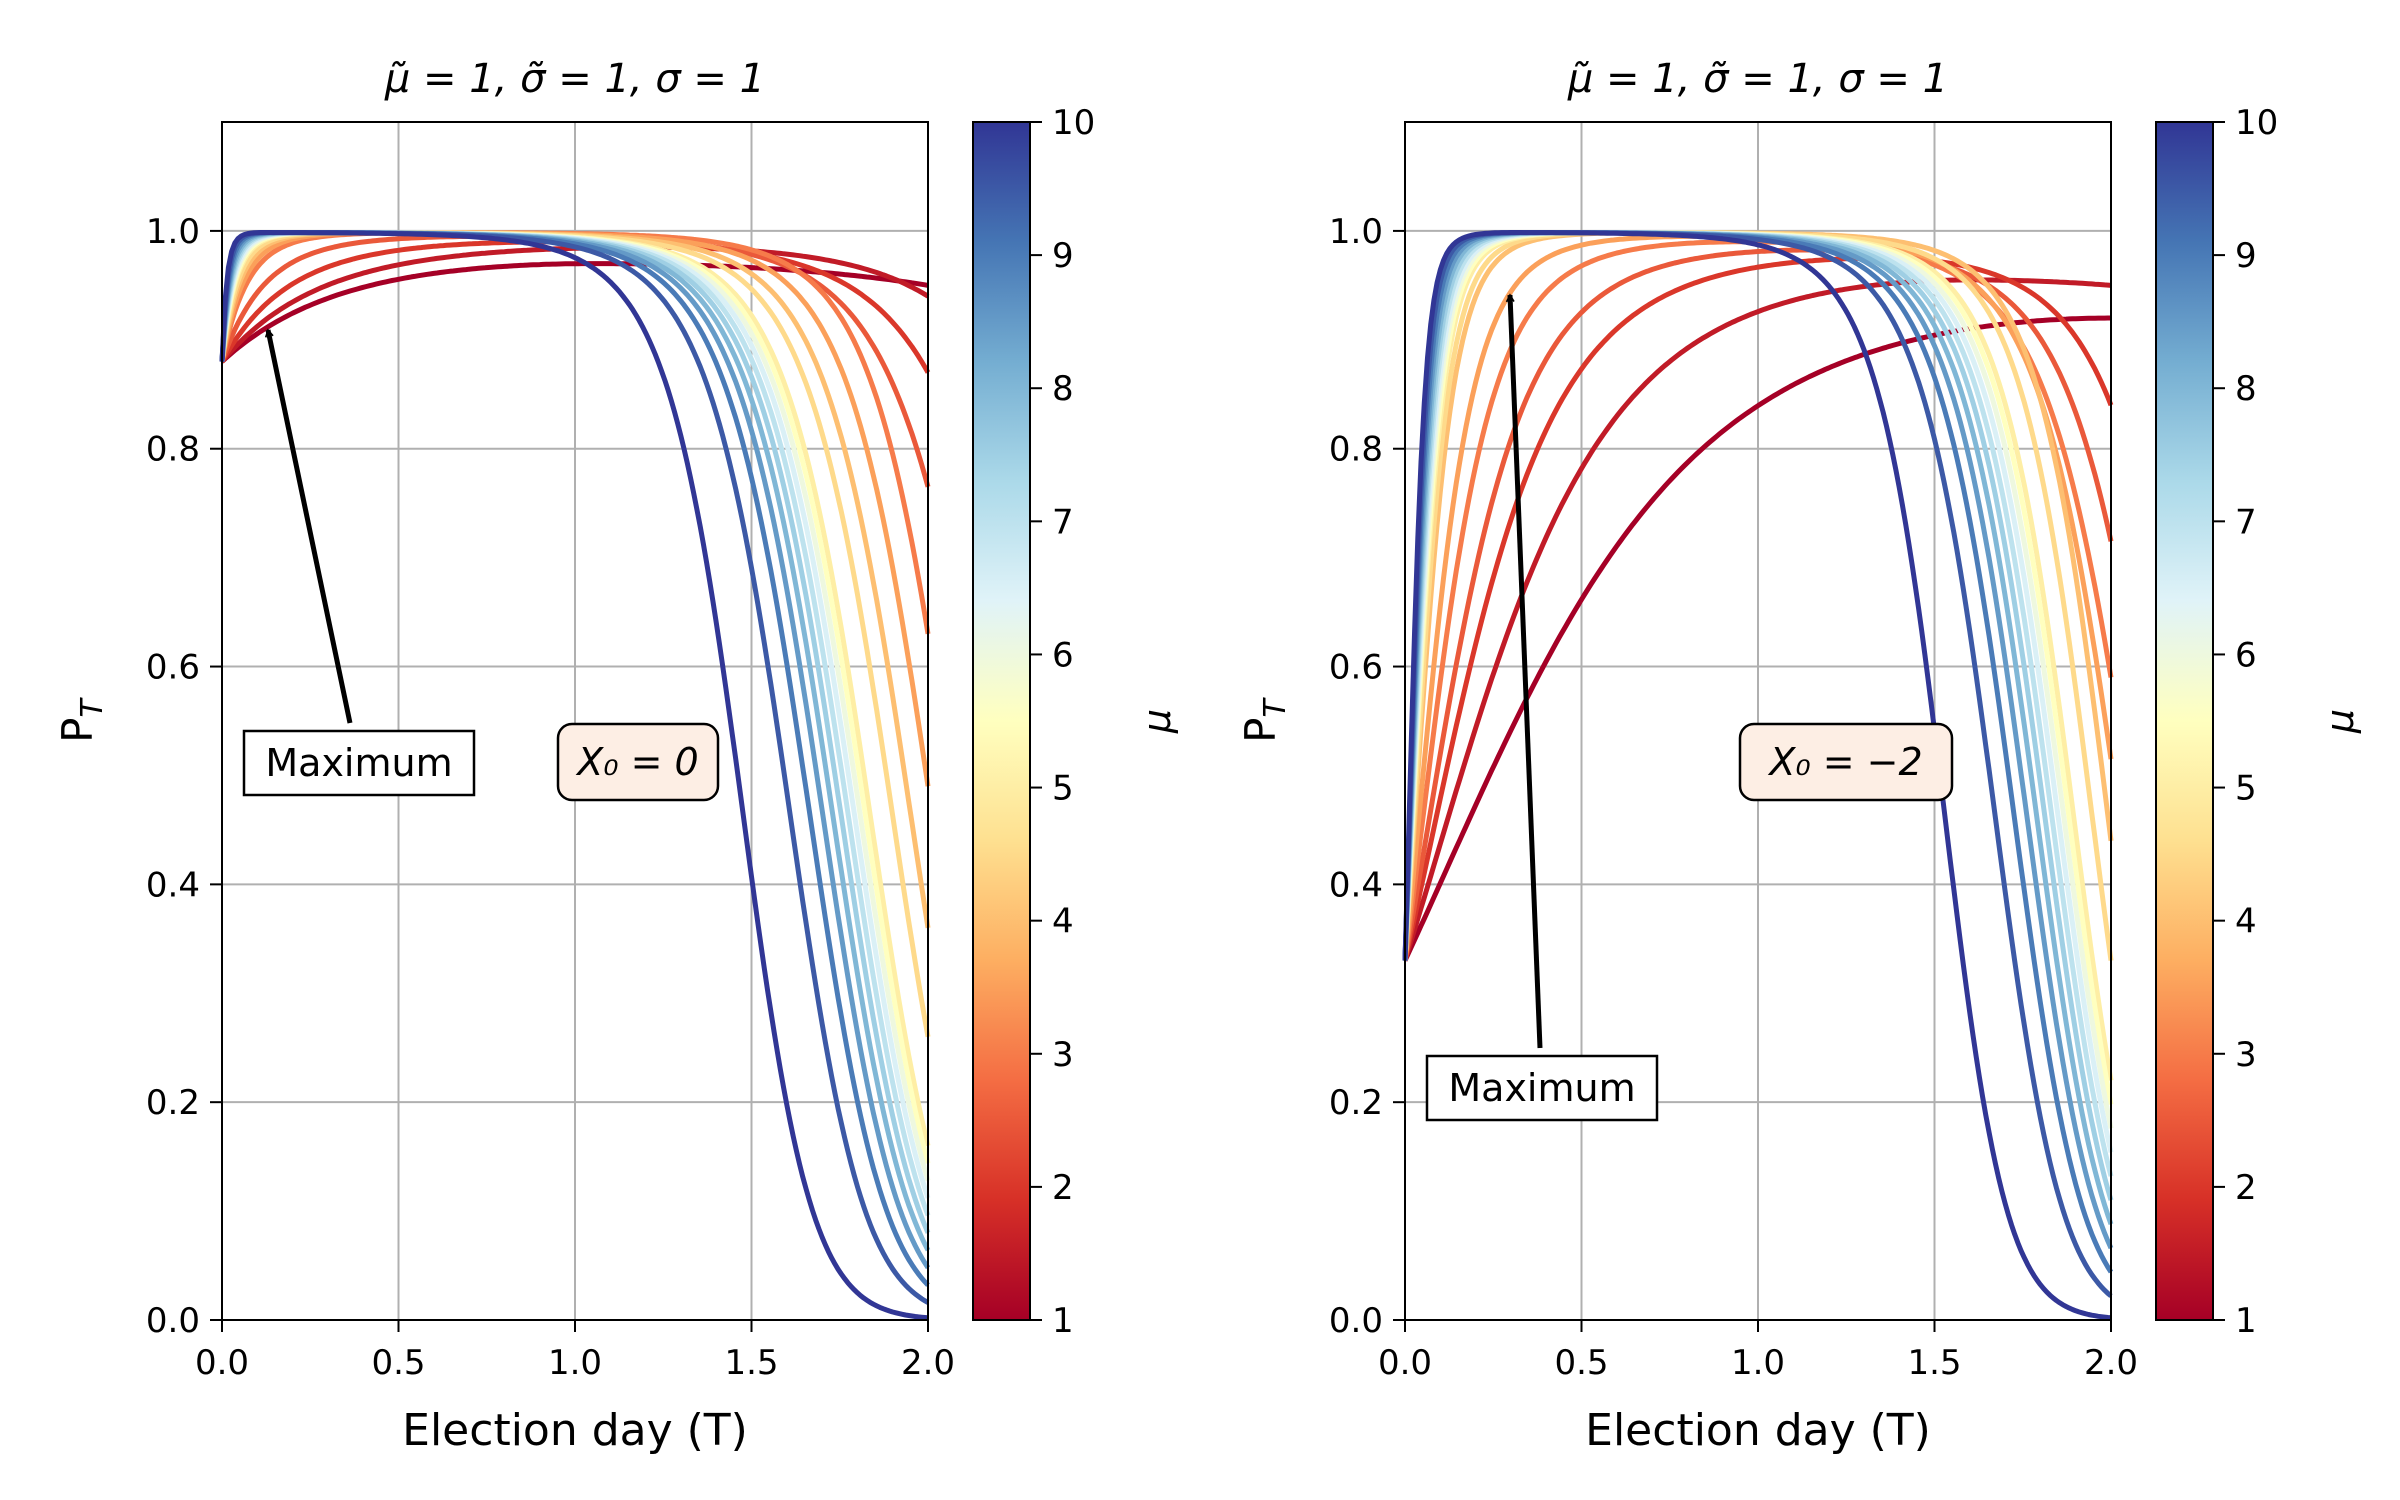 The image size is (2400, 1500). Describe the element at coordinates (2245, 722) in the screenshot. I see `colorbar-ticks-2: 1 2 3 4 5 6 7 8 9 10` at that location.